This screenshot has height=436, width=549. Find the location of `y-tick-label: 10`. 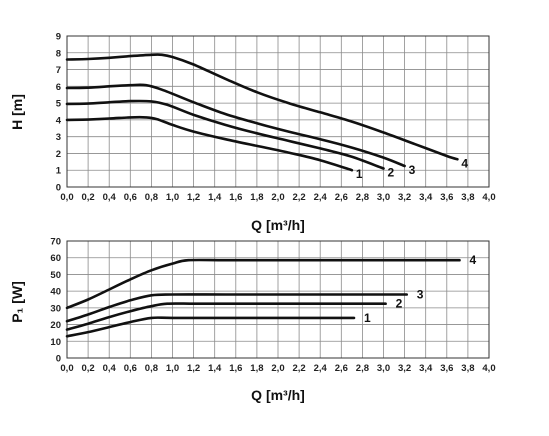

y-tick-label: 10 is located at coordinates (55, 342).